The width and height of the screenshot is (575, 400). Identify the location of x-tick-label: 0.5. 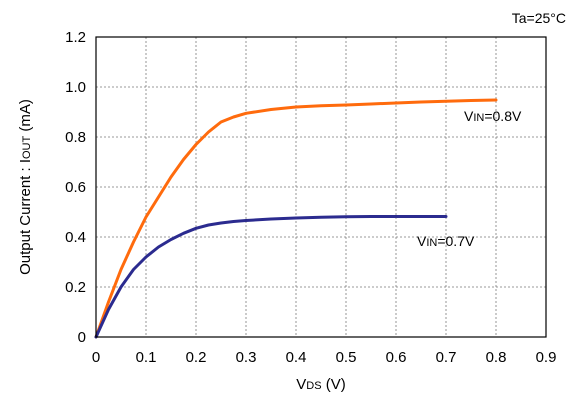
(346, 357).